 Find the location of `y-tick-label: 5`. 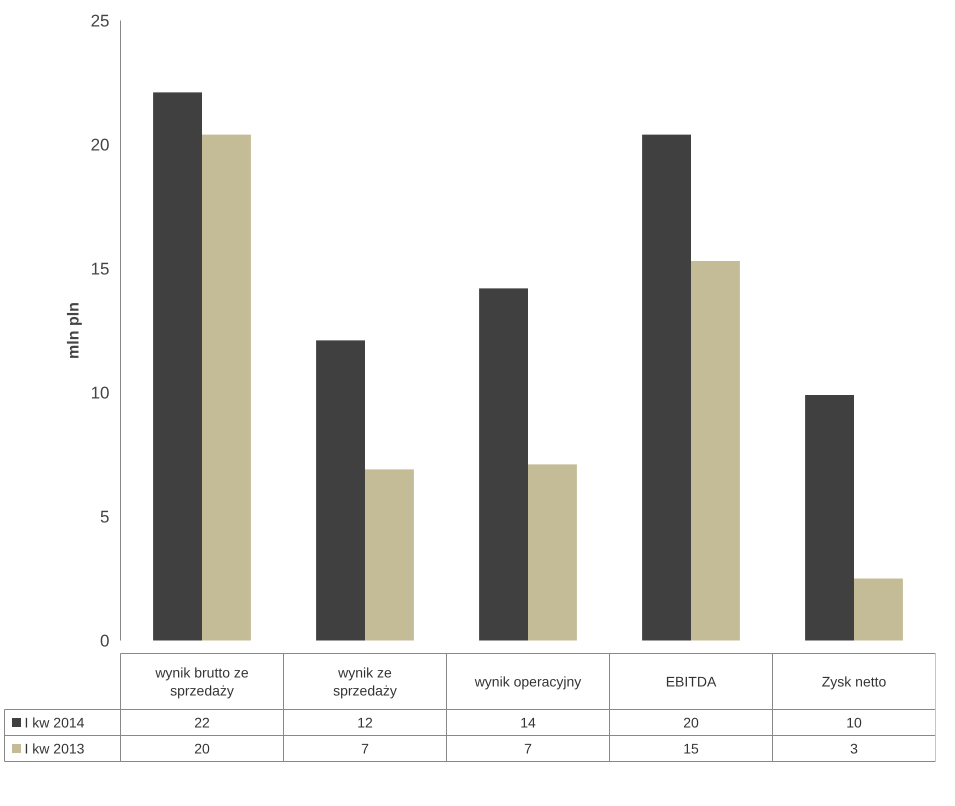

y-tick-label: 5 is located at coordinates (105, 517).